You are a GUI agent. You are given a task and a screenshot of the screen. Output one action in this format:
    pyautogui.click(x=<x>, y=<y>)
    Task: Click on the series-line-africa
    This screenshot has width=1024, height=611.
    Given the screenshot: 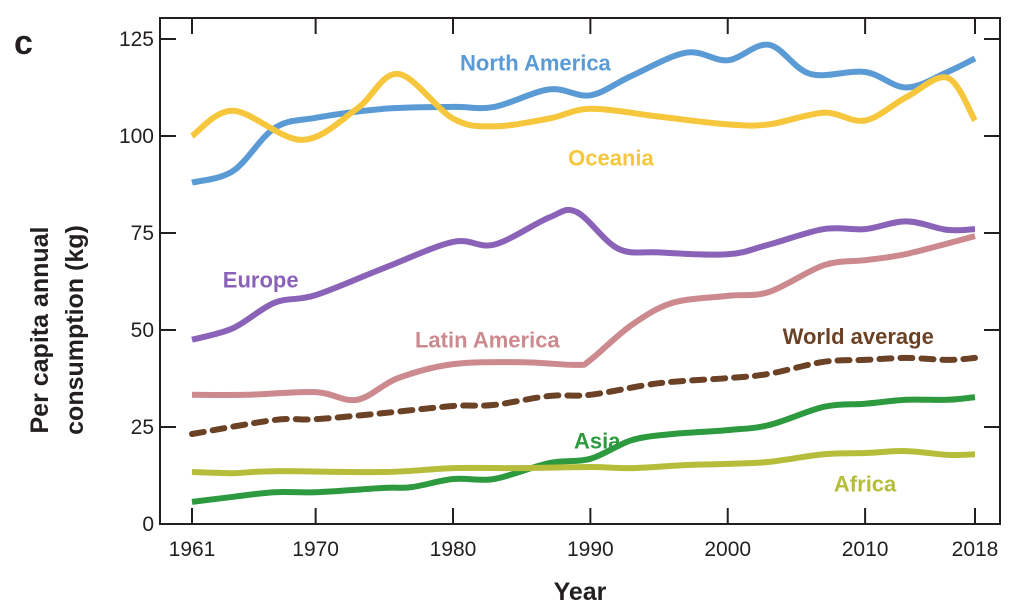 What is the action you would take?
    pyautogui.click(x=583, y=462)
    